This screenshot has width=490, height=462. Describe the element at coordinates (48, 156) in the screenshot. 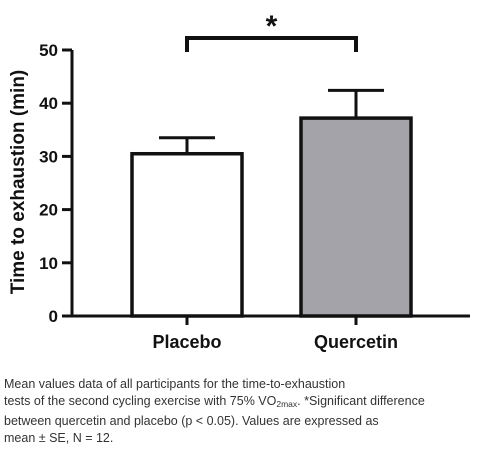

I see `y-tick-label: 30` at that location.